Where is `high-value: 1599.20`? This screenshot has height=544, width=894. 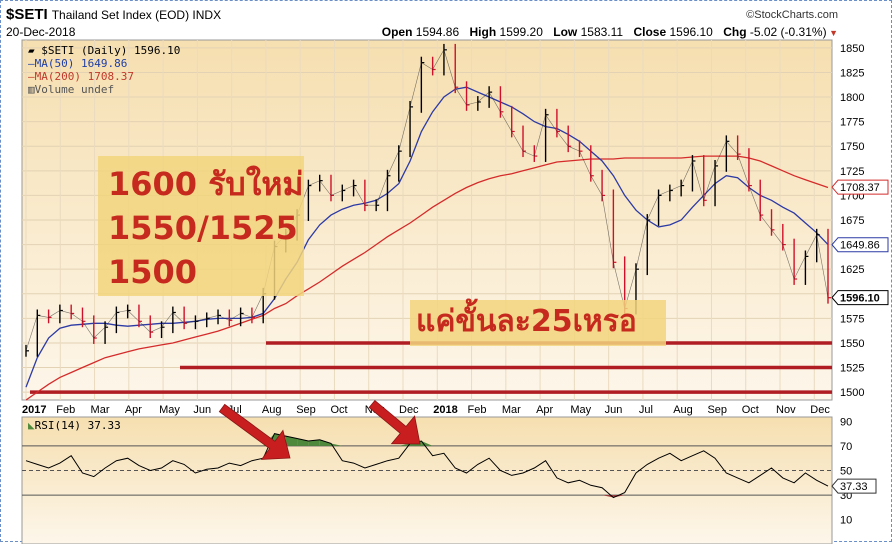
high-value: 1599.20 is located at coordinates (521, 32).